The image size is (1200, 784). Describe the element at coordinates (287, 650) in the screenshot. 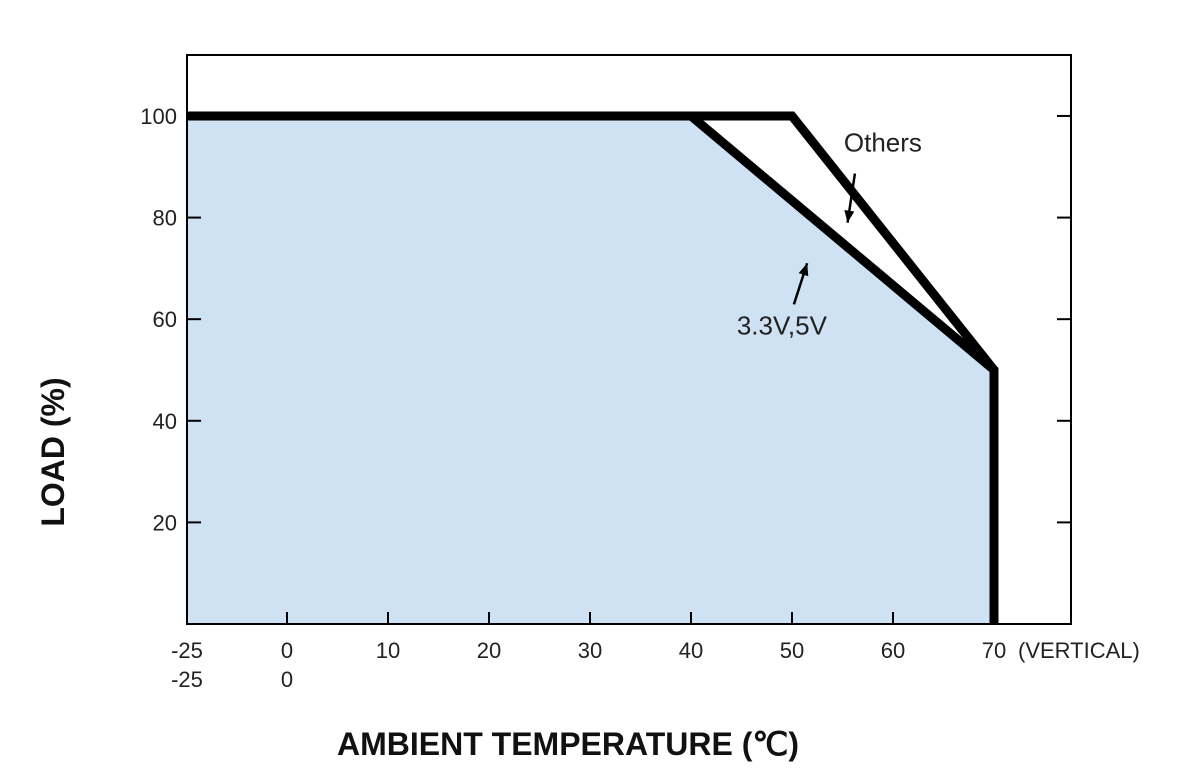

I see `x-tick-label: 0` at that location.